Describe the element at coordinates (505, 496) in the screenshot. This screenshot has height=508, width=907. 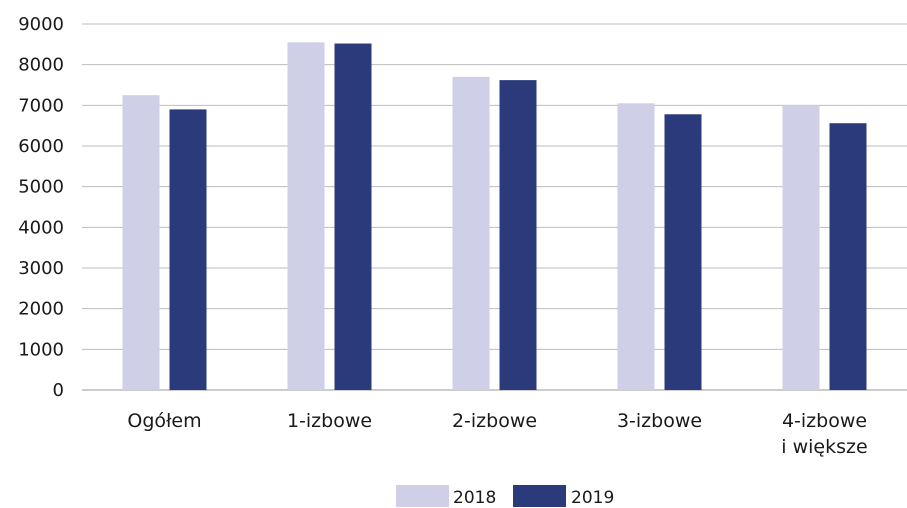
I see `legend: 2018 2019` at that location.